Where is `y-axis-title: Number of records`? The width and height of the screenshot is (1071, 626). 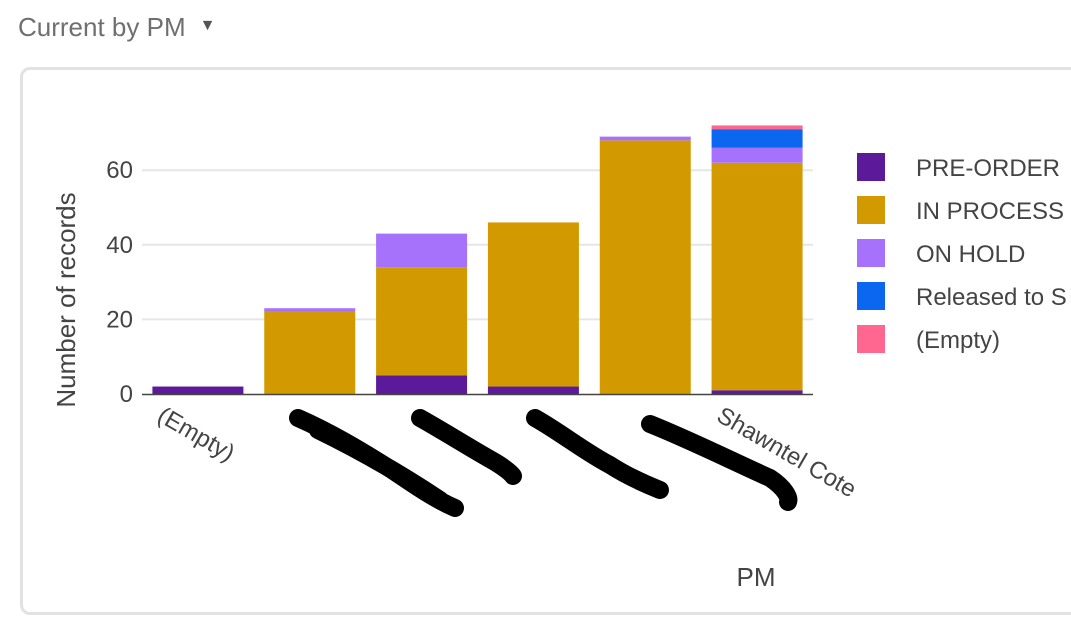 y-axis-title: Number of records is located at coordinates (66, 299).